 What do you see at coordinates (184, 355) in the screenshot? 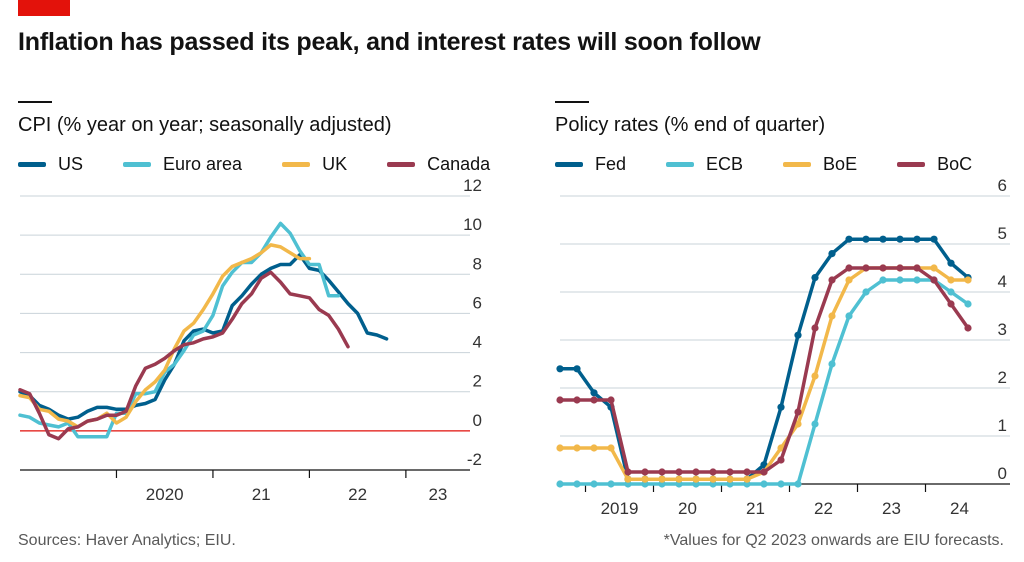
I see `series-line-canada` at bounding box center [184, 355].